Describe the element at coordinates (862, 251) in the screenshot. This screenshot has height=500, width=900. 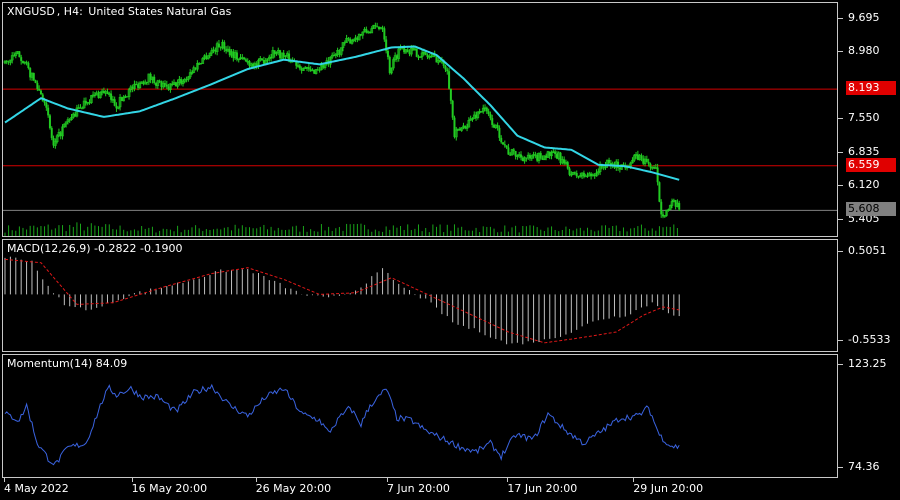
I see `macd-tick-label: 0.5051` at that location.